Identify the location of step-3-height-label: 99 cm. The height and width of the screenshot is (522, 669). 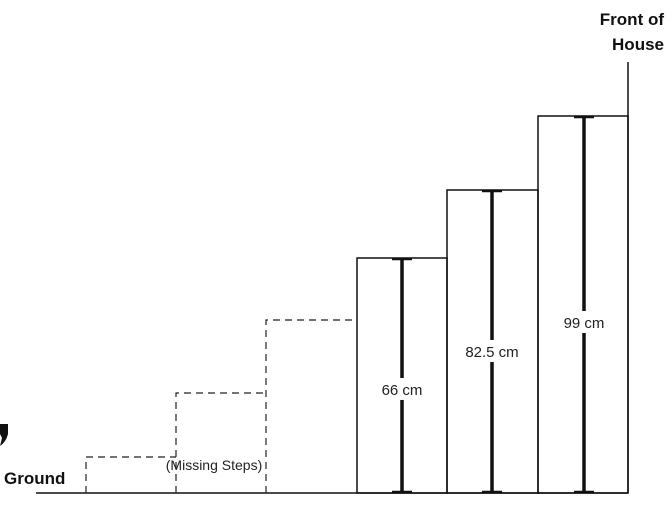
(584, 323).